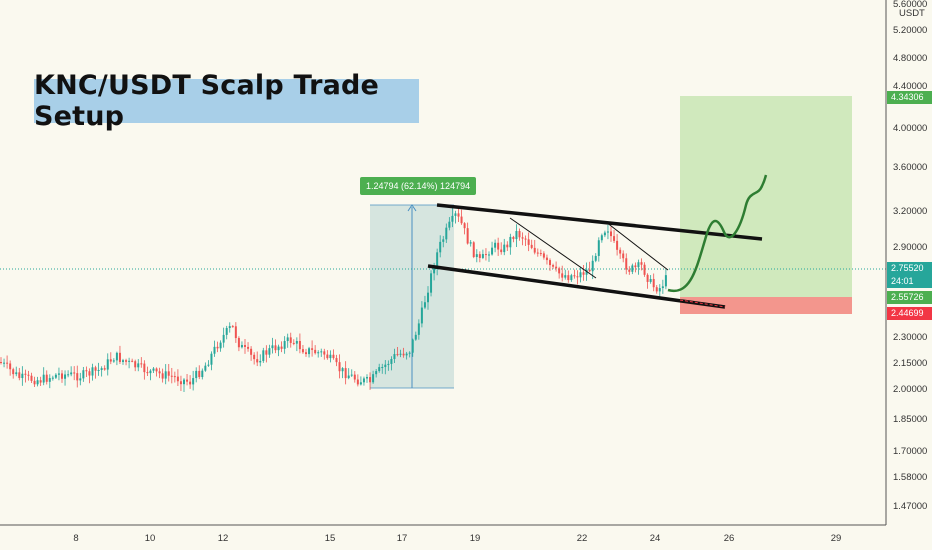 The image size is (932, 550). I want to click on time-tick-label: 26, so click(729, 538).